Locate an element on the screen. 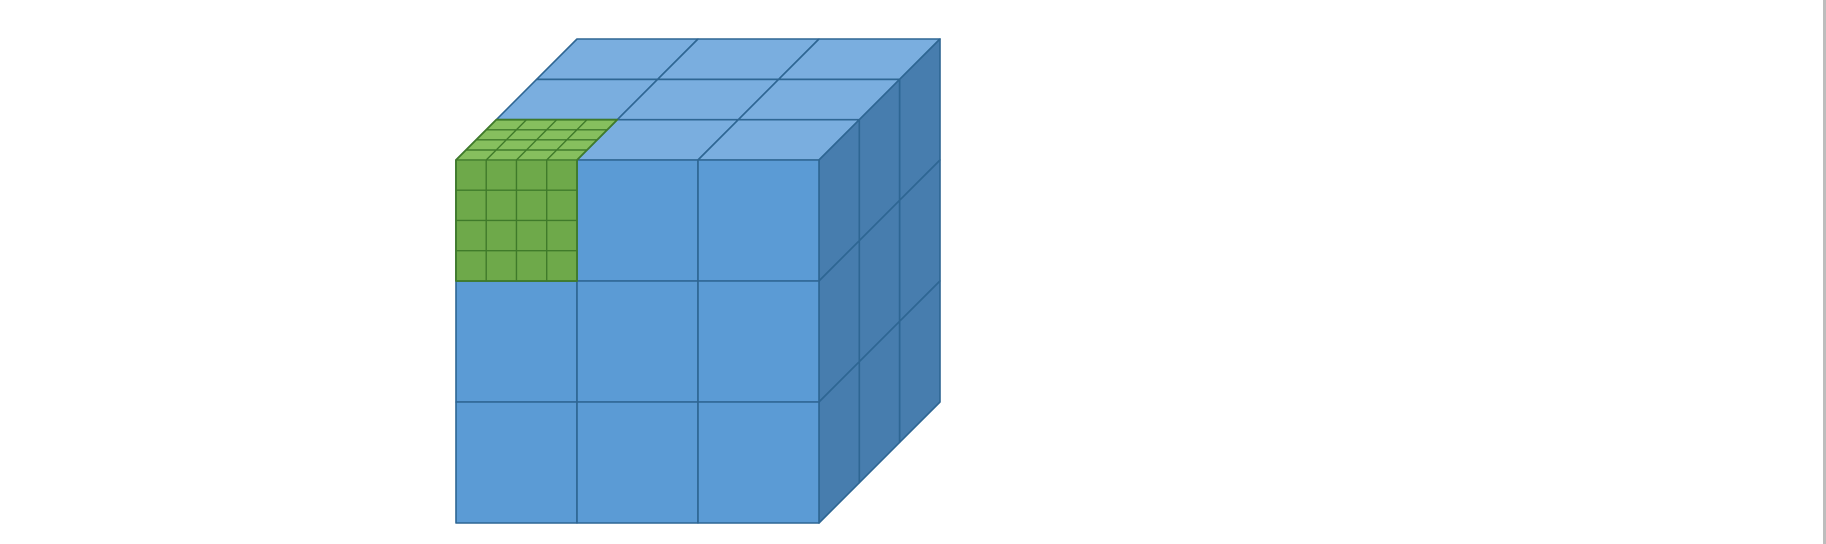 The image size is (1826, 544). small-subdivided-cube is located at coordinates (537, 200).